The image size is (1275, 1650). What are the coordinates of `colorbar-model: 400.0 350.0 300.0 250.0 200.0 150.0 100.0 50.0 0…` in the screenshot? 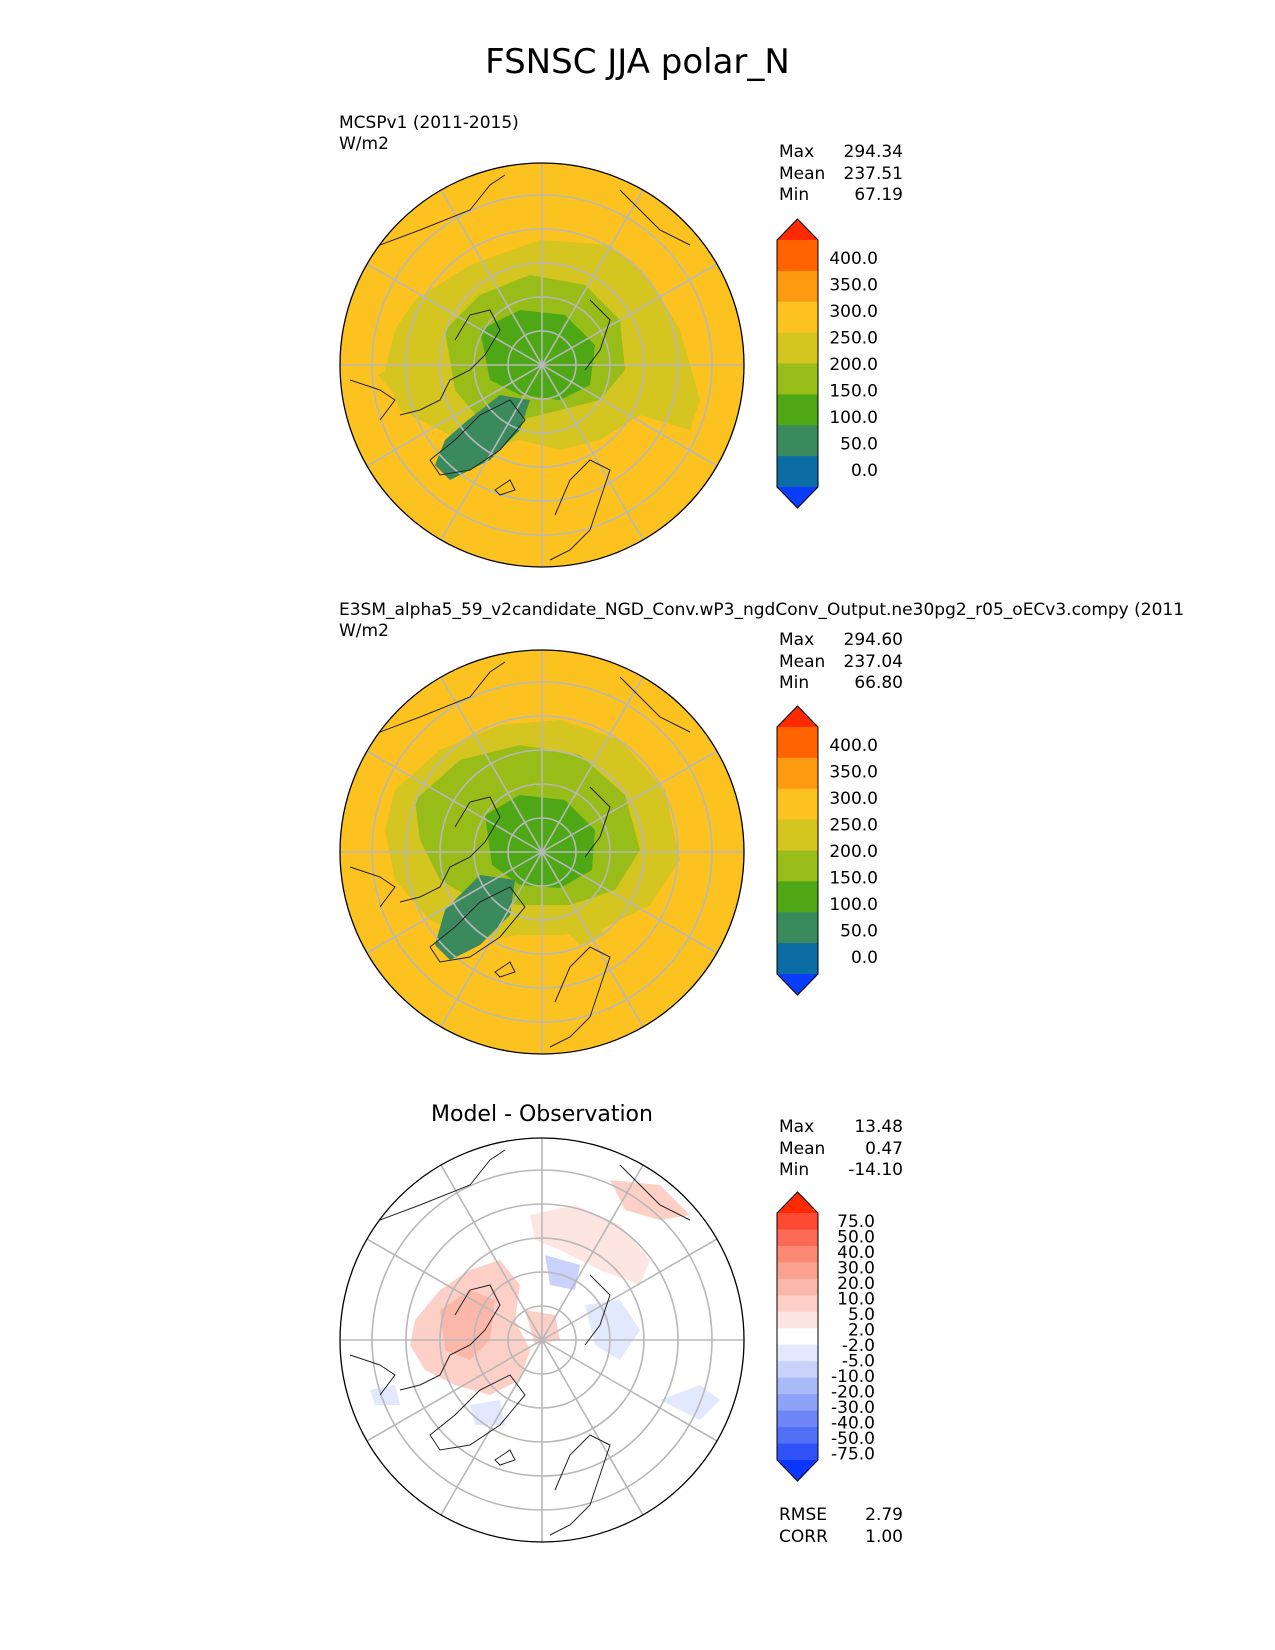 It's located at (827, 850).